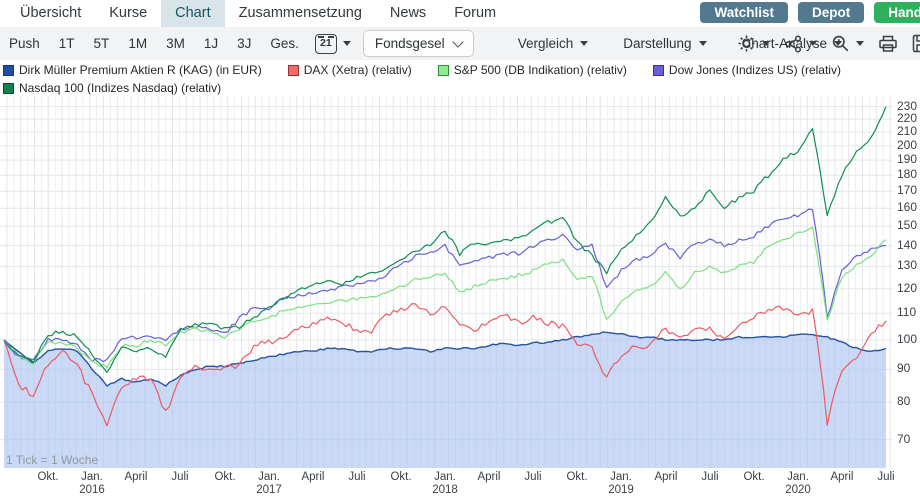  Describe the element at coordinates (907, 145) in the screenshot. I see `y-tick-label: 200` at that location.